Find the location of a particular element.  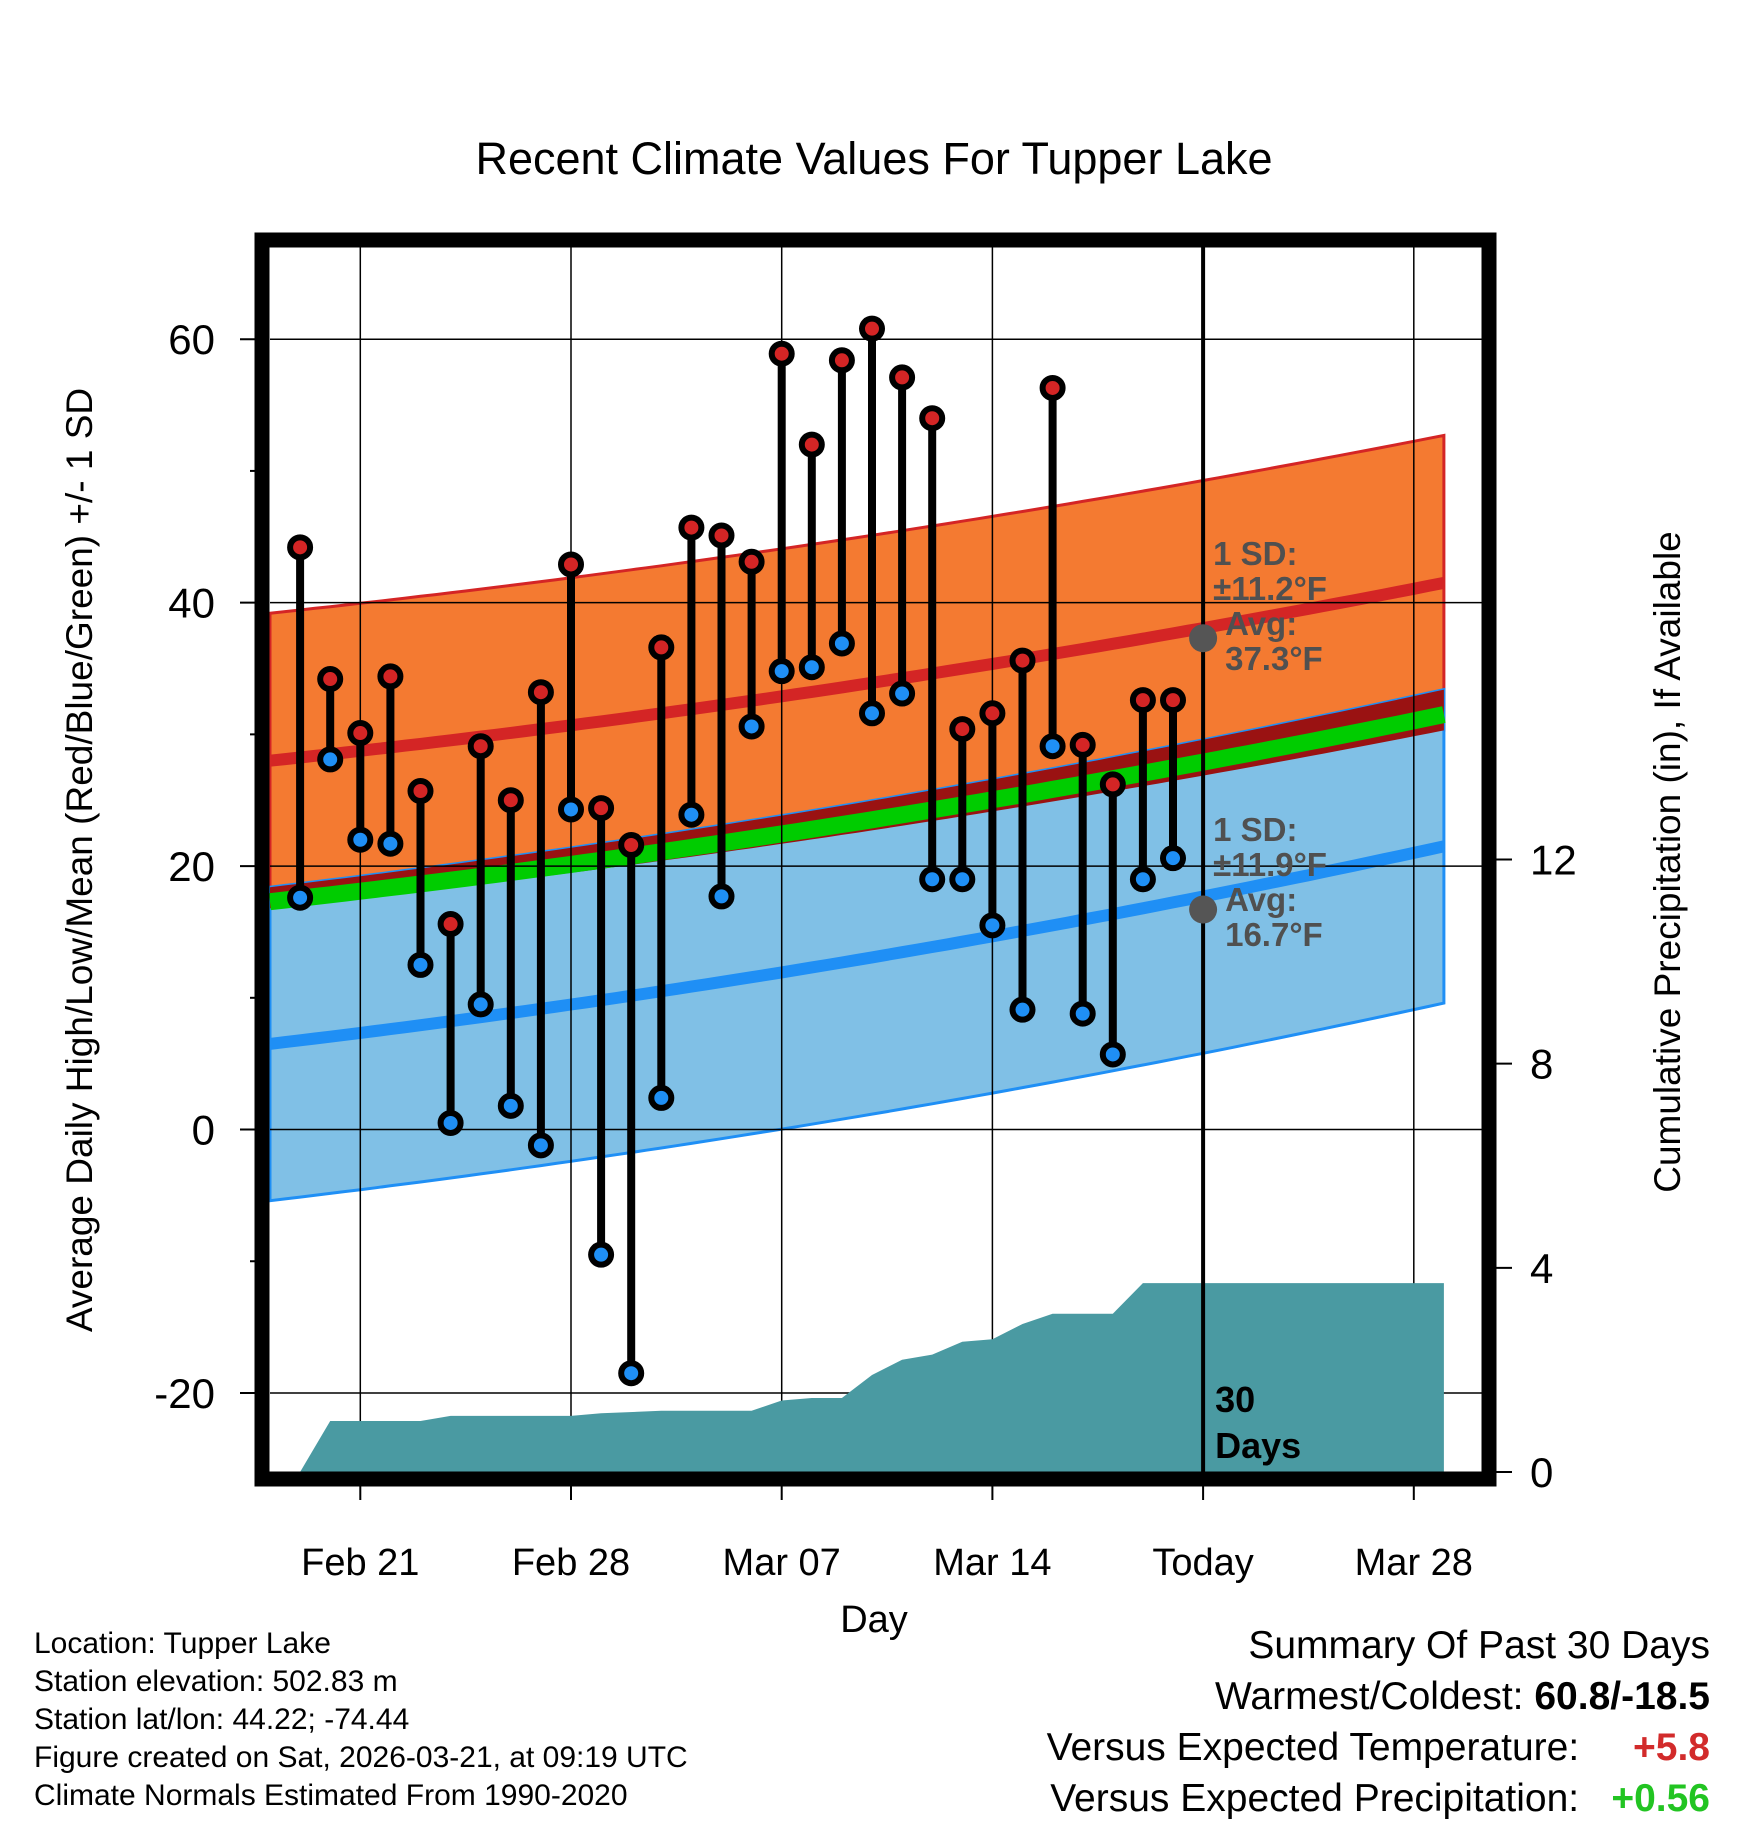

normals-line: Climate Normals Estimated From 1990-2020 is located at coordinates (331, 1795).